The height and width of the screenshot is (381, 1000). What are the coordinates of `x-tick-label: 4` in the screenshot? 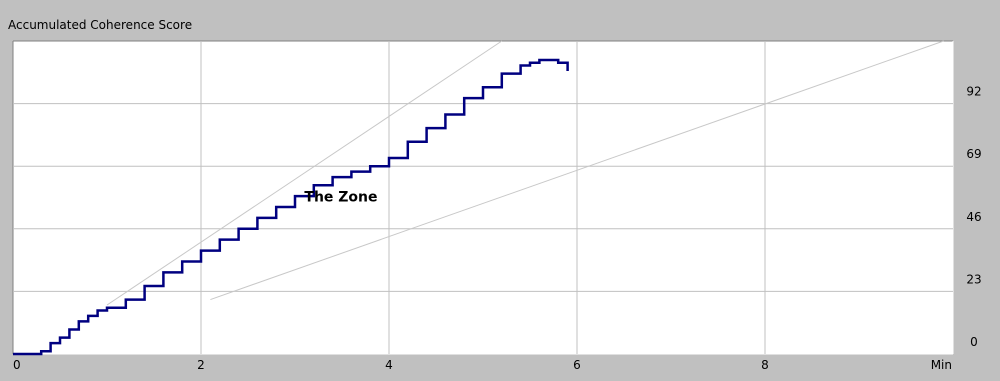 It's located at (389, 365).